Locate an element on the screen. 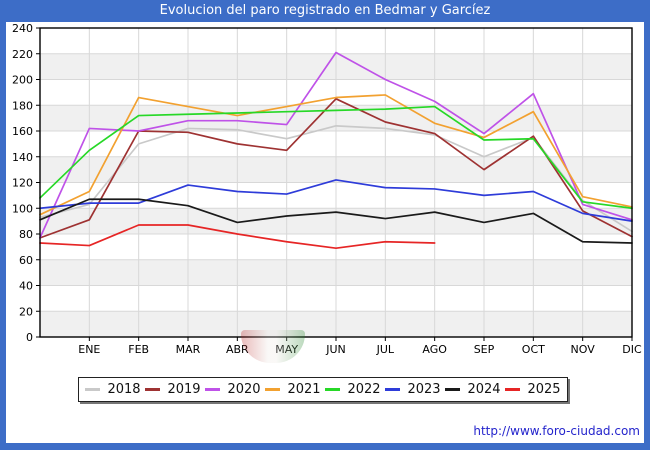 The height and width of the screenshot is (450, 650). series-line-2024 is located at coordinates (336, 221).